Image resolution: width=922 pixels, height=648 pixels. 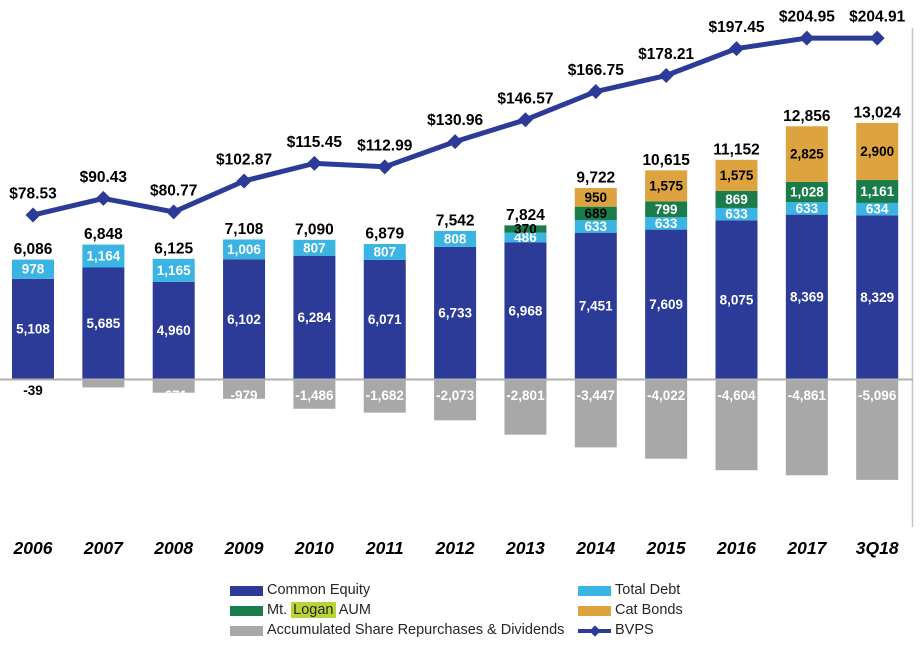 What do you see at coordinates (33, 329) in the screenshot?
I see `value-label-common_equity-2006: 5,108` at bounding box center [33, 329].